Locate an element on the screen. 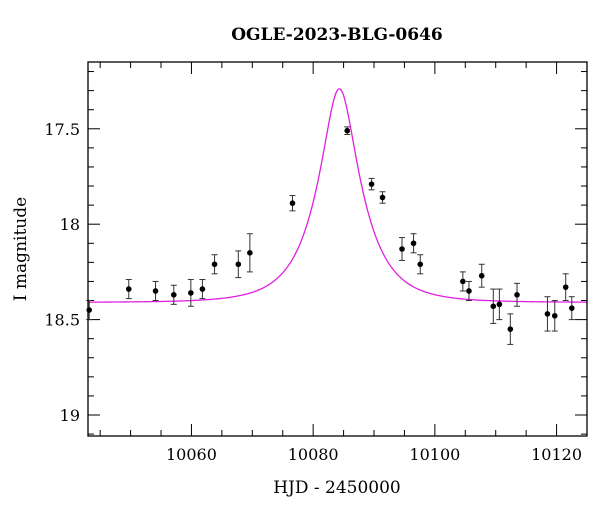 This screenshot has width=600, height=512. y-tick-label: 19 is located at coordinates (70, 415).